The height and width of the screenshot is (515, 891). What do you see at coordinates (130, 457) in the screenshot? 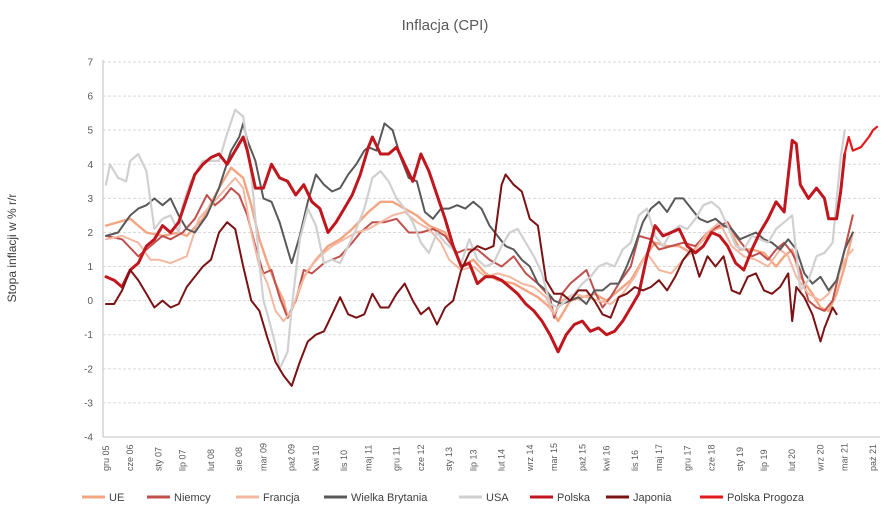
I see `x-tick-label: cze 06` at bounding box center [130, 457].